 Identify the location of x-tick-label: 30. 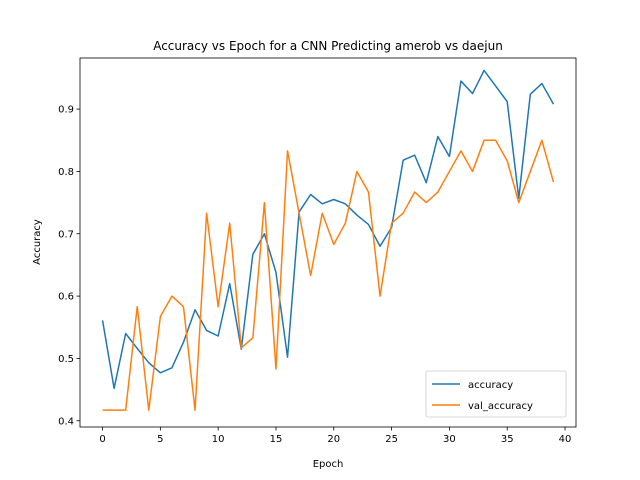
(449, 439).